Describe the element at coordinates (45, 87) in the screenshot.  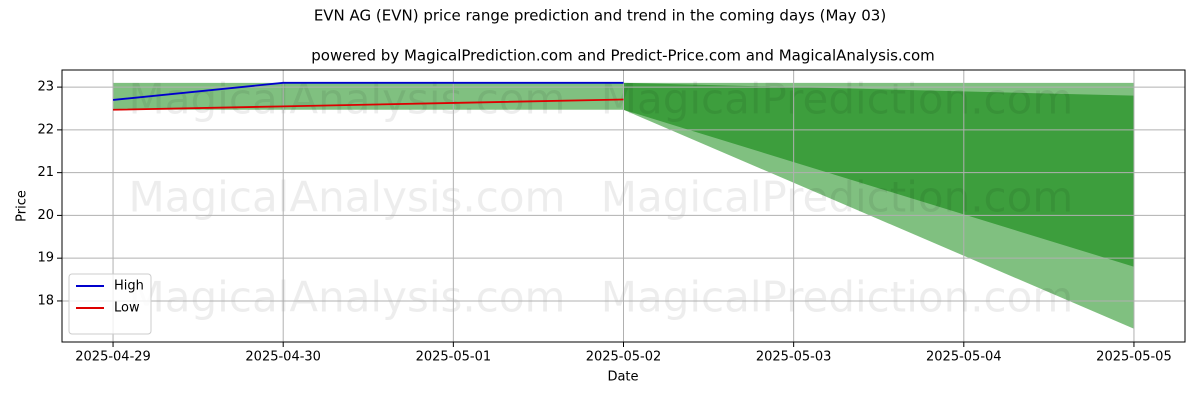
I see `y-tick-label: 23` at that location.